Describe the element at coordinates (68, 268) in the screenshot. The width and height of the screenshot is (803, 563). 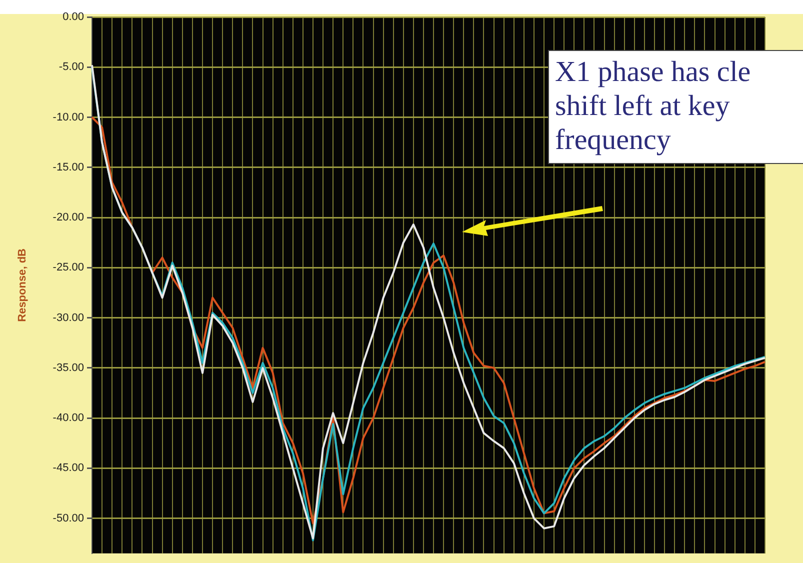
I see `y-tick-label: -25.00` at that location.